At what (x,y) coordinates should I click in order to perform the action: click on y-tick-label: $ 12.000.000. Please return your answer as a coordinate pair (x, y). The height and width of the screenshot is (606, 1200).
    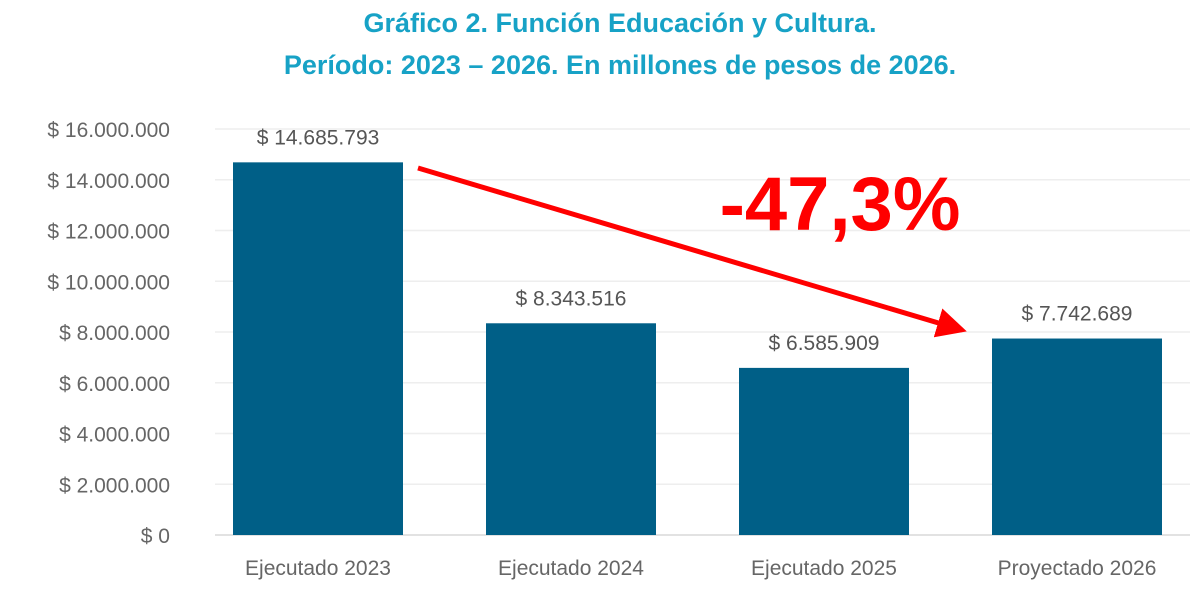
    Looking at the image, I should click on (108, 232).